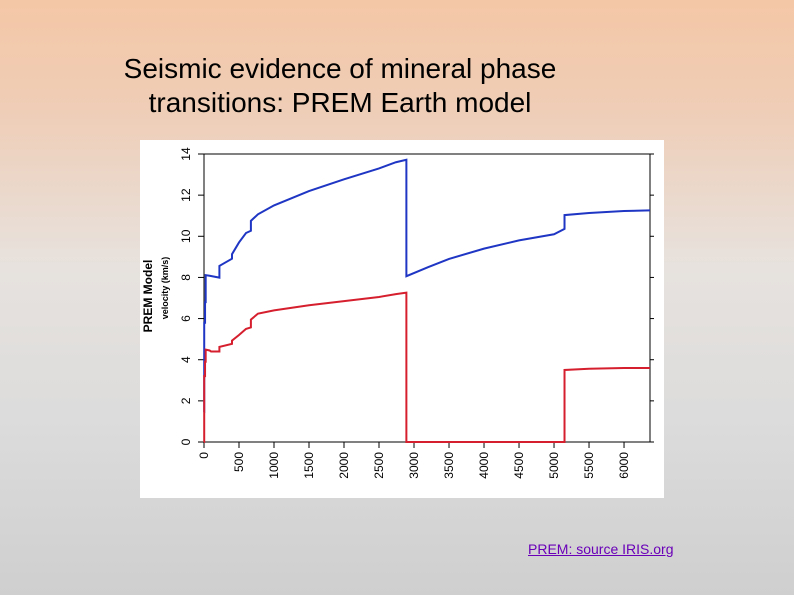 The width and height of the screenshot is (794, 595). I want to click on x-tick-label: 3500, so click(449, 465).